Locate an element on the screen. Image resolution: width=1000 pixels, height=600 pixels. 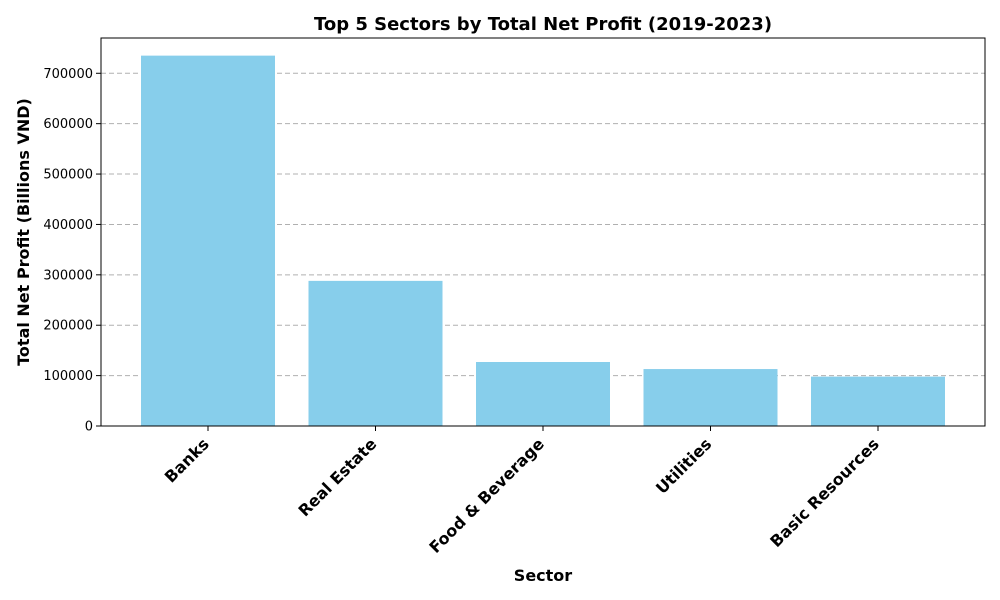
x-tick-label: Real Estate is located at coordinates (337, 477).